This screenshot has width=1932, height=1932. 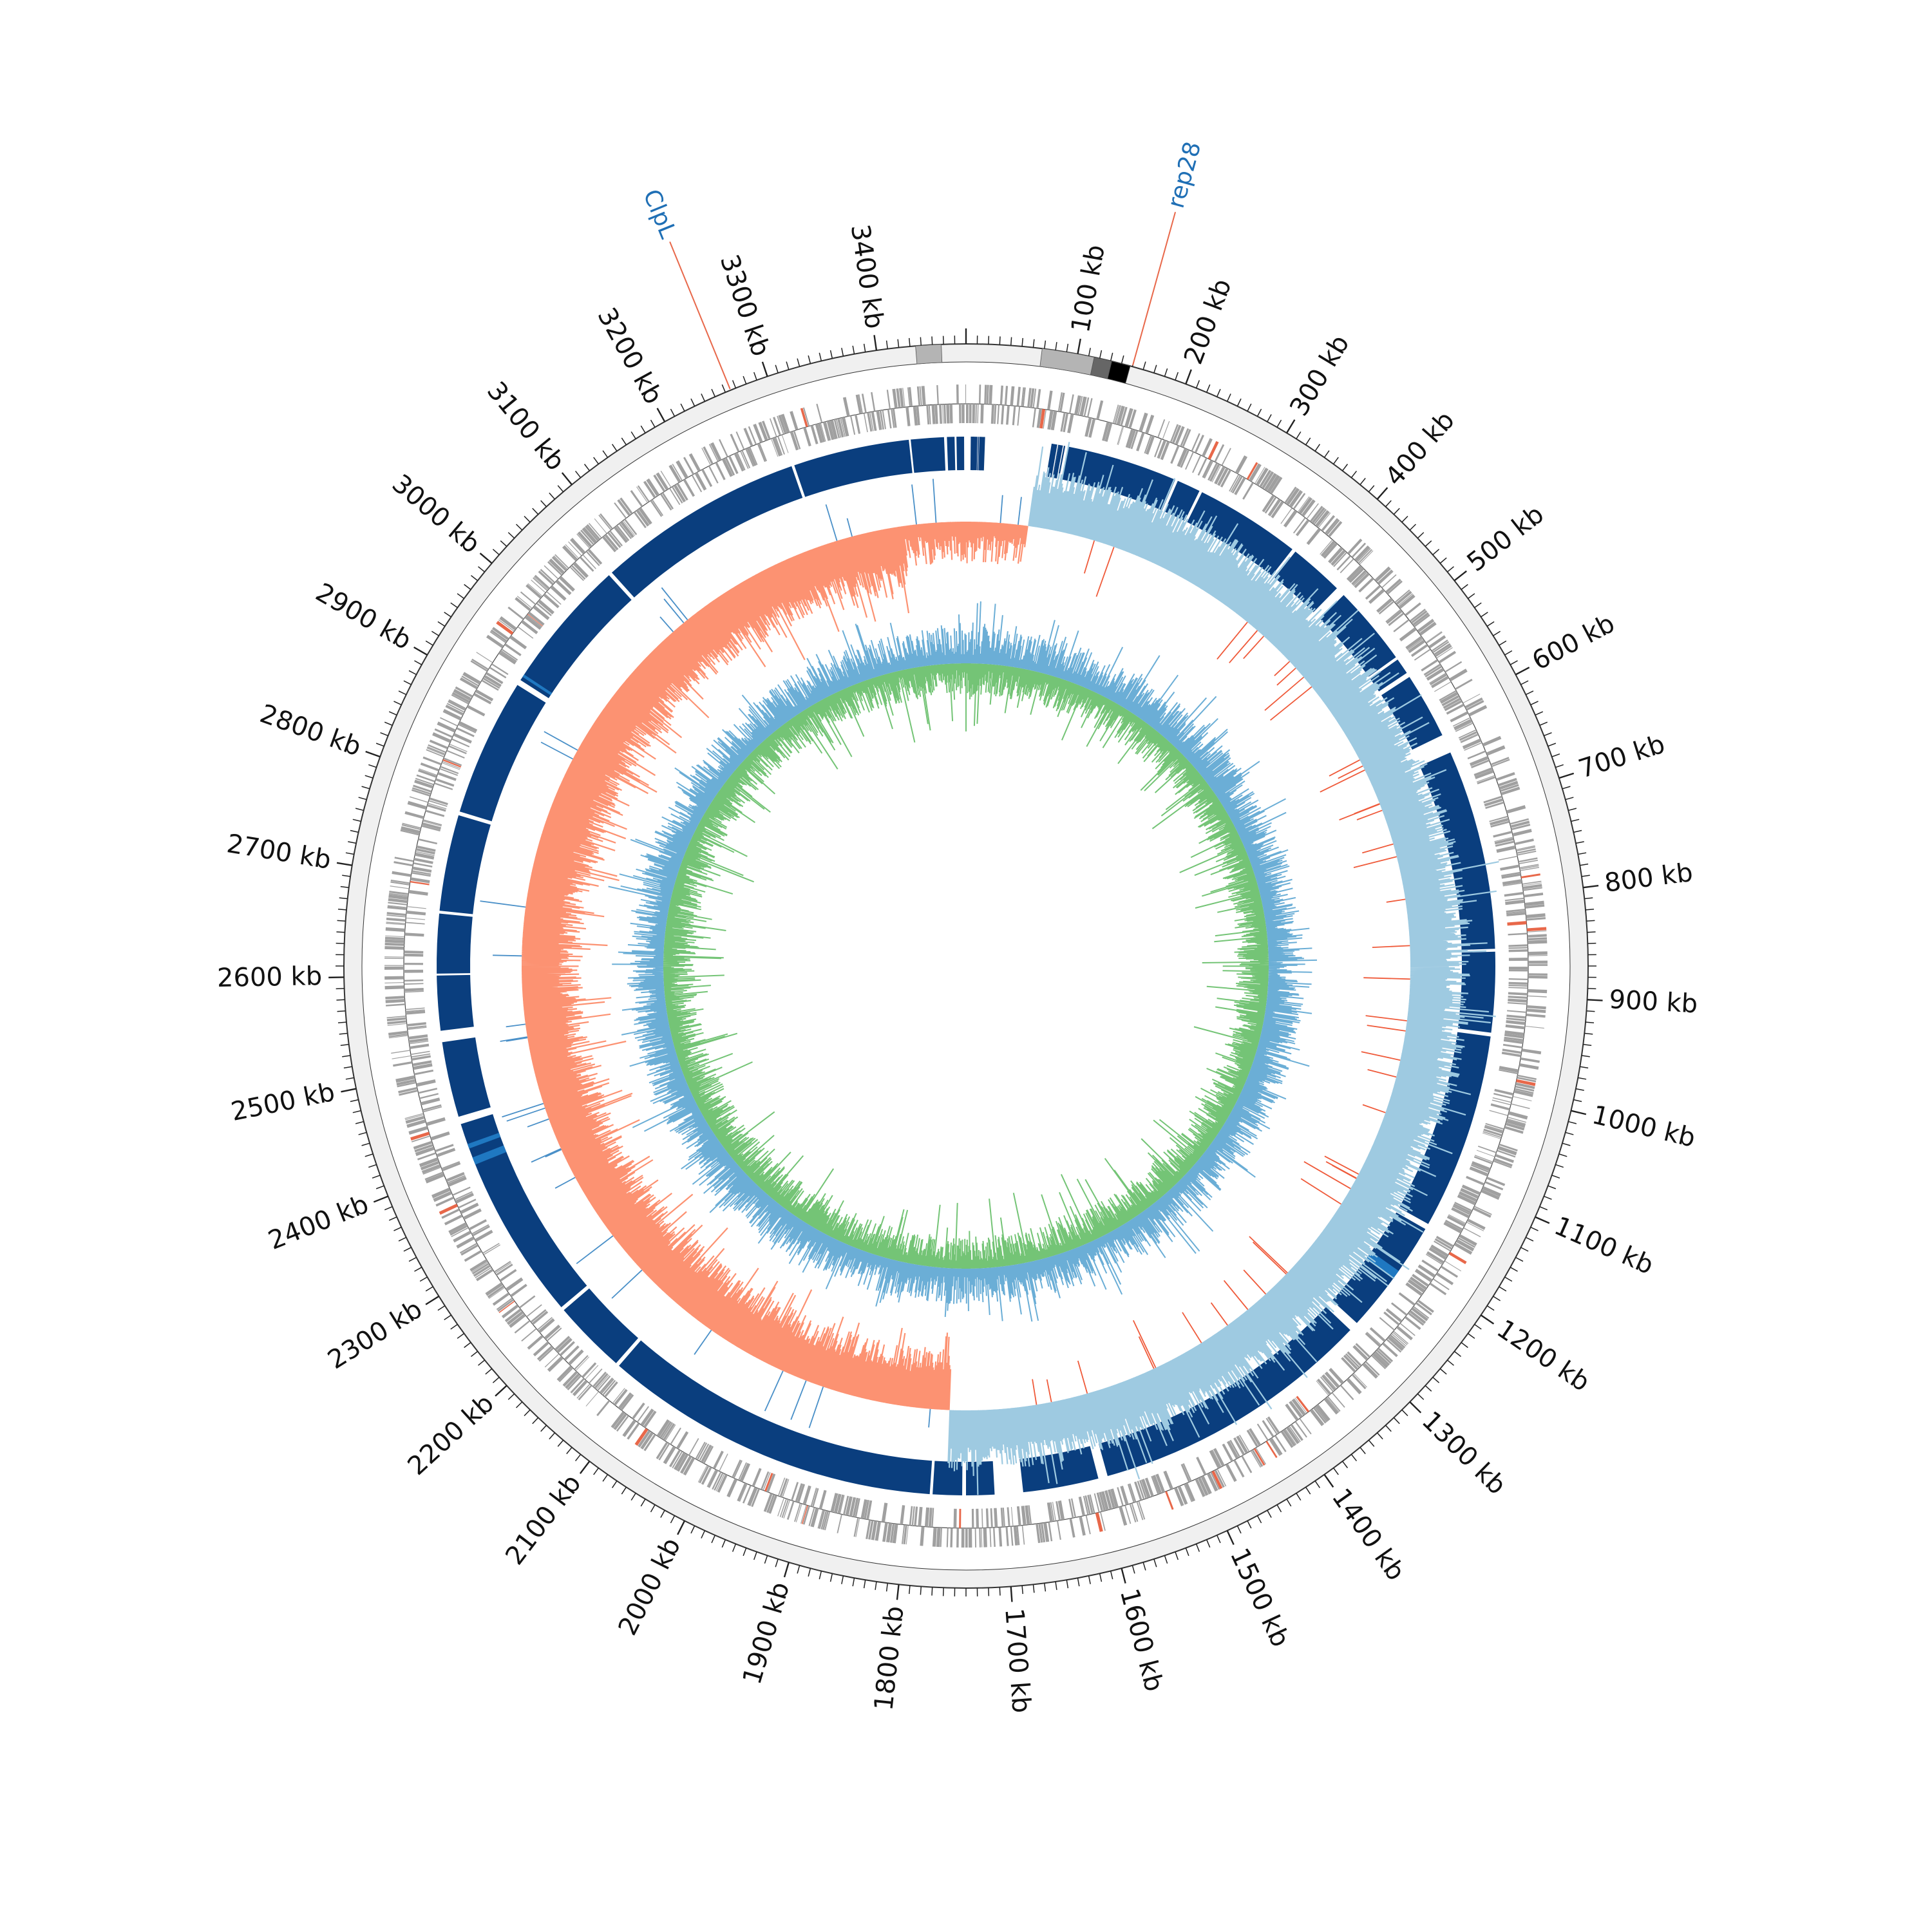 What do you see at coordinates (1464, 1453) in the screenshot?
I see `scale-label: 1300 kb` at bounding box center [1464, 1453].